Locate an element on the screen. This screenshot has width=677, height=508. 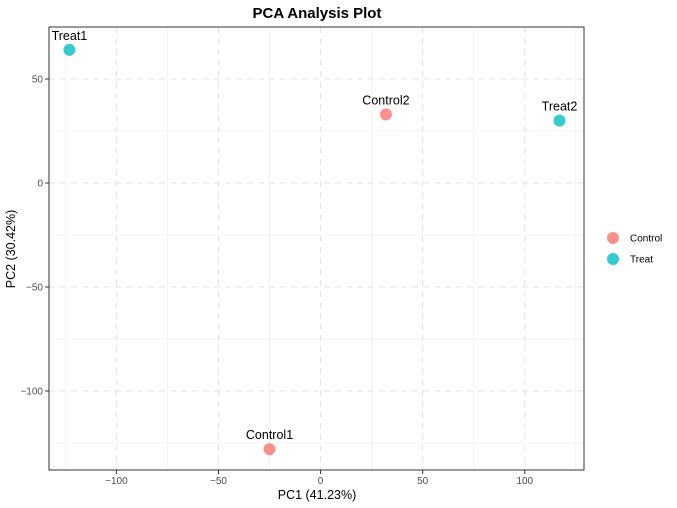
y-tick-label: −100 is located at coordinates (31, 391).